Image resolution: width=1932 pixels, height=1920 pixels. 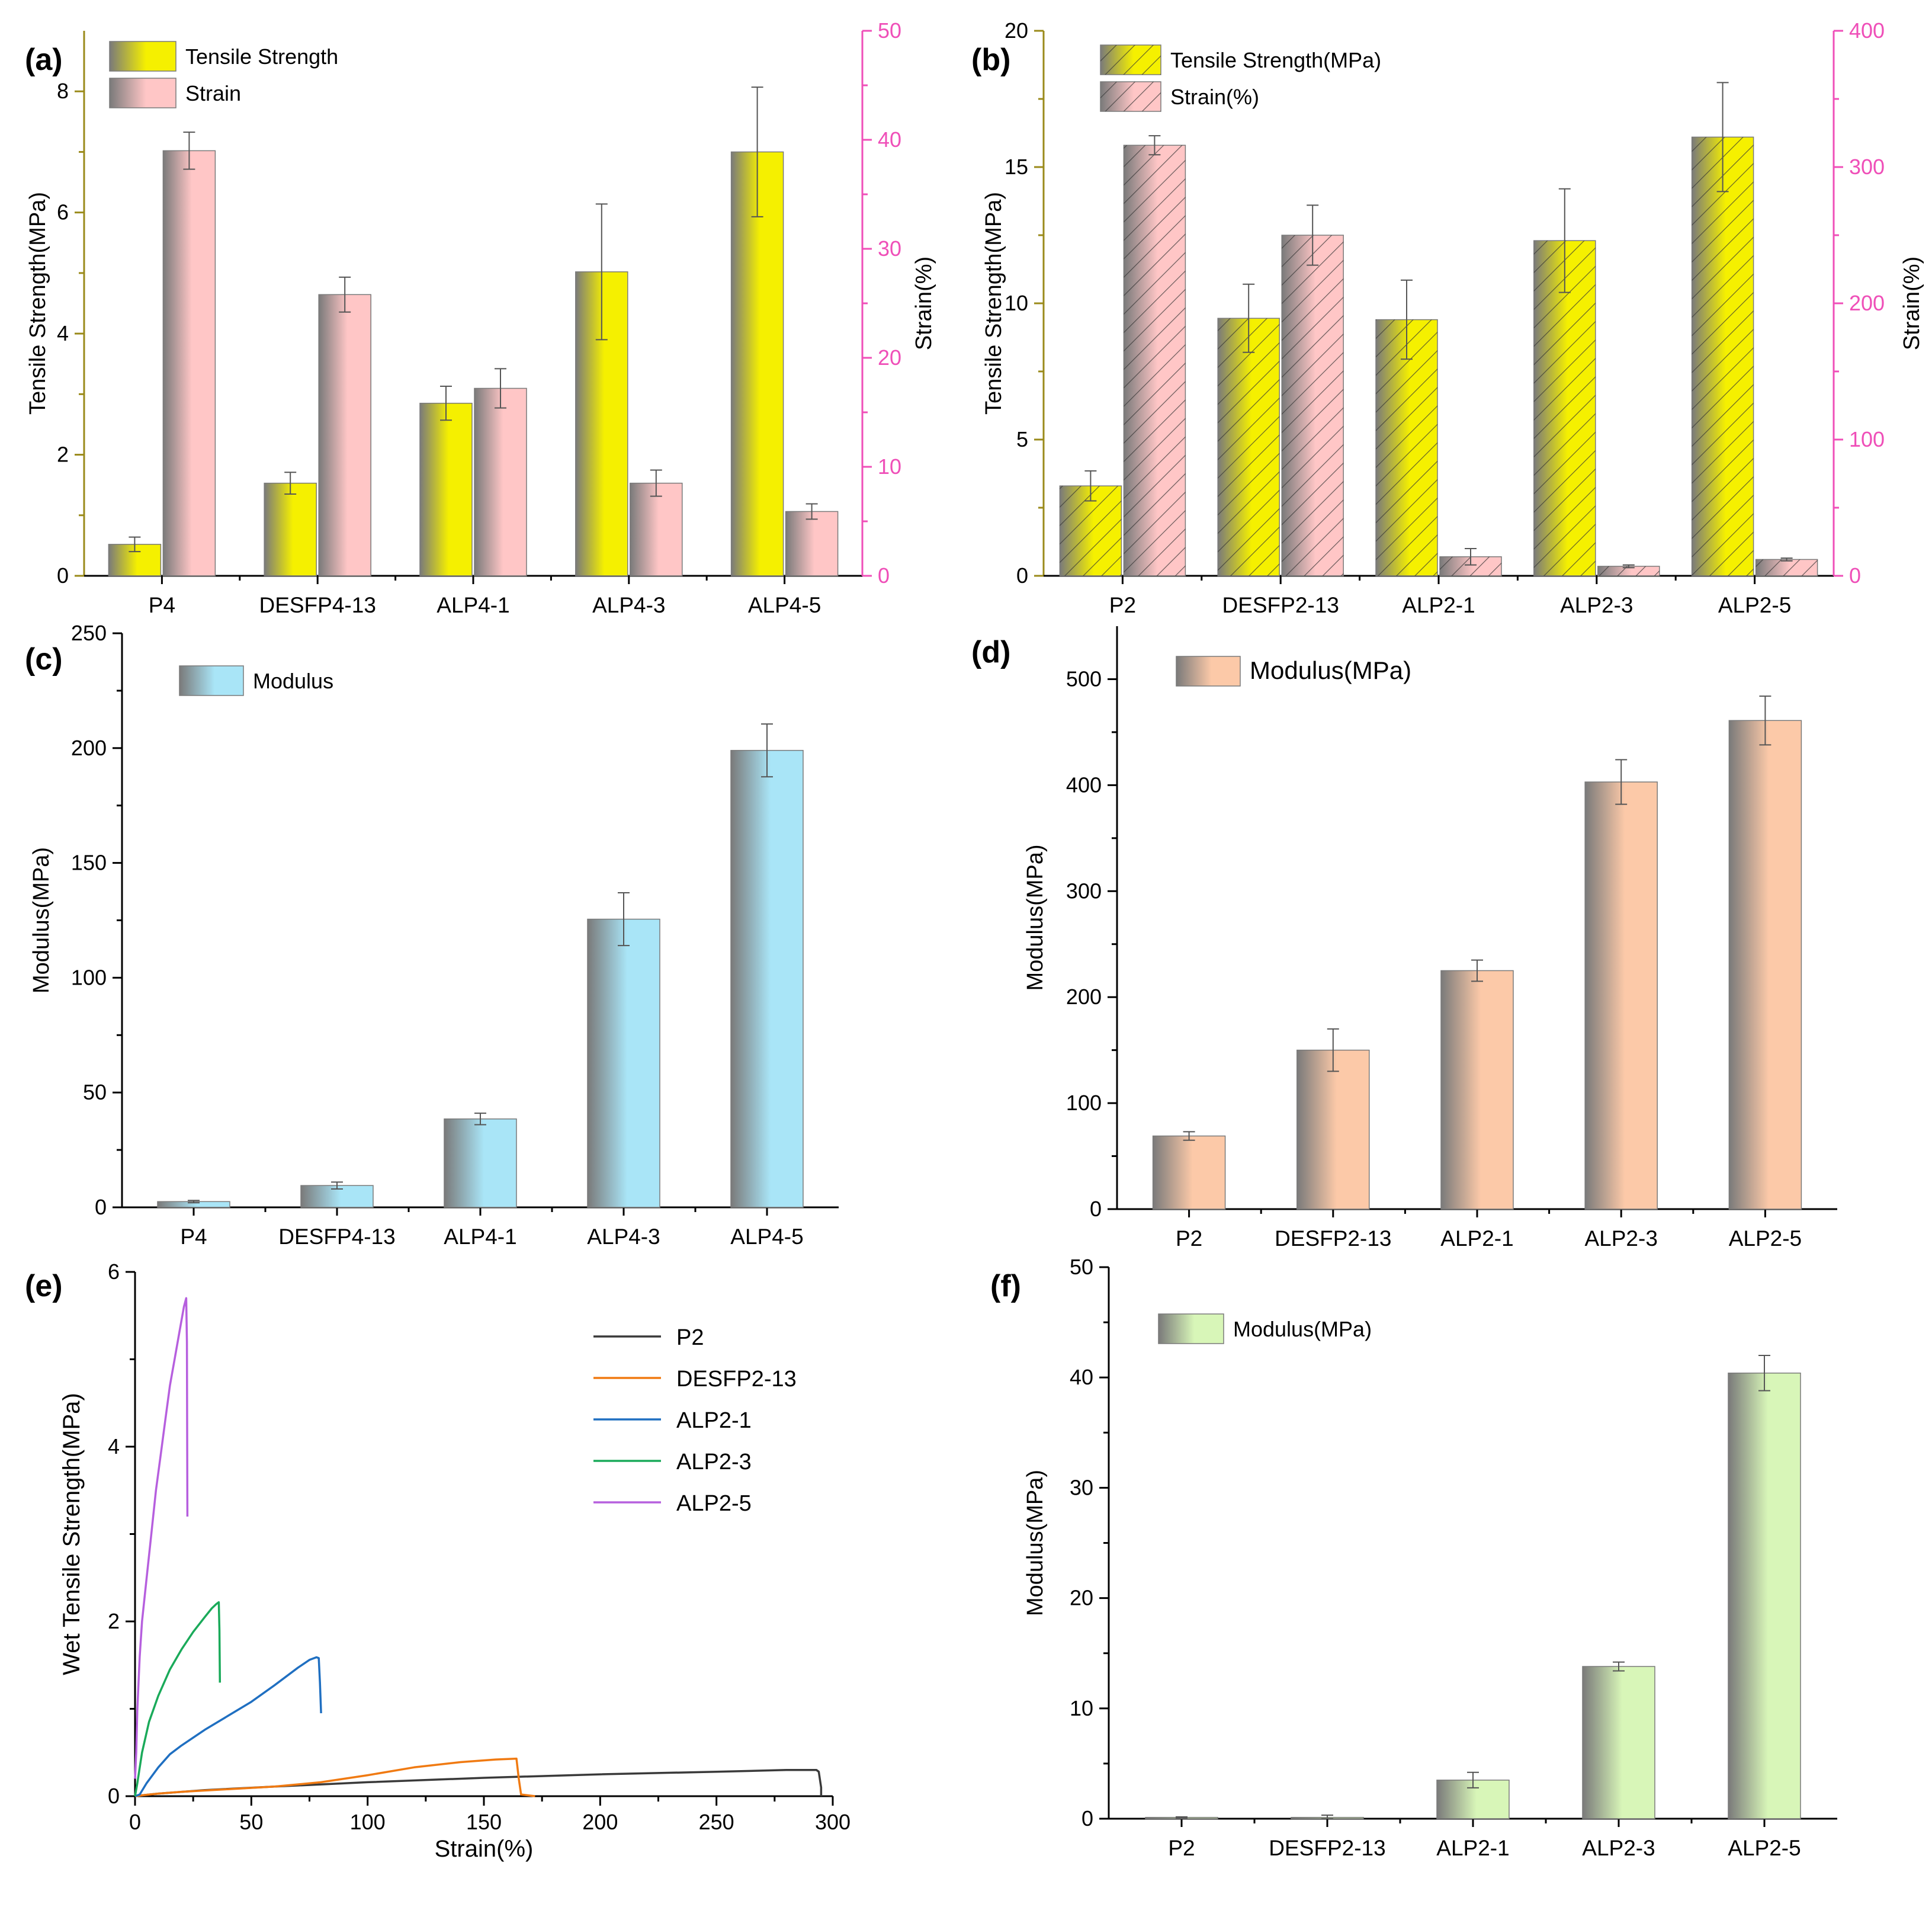 I want to click on y-axis-label: Wet Tensile Strength(MPa), so click(x=72, y=1534).